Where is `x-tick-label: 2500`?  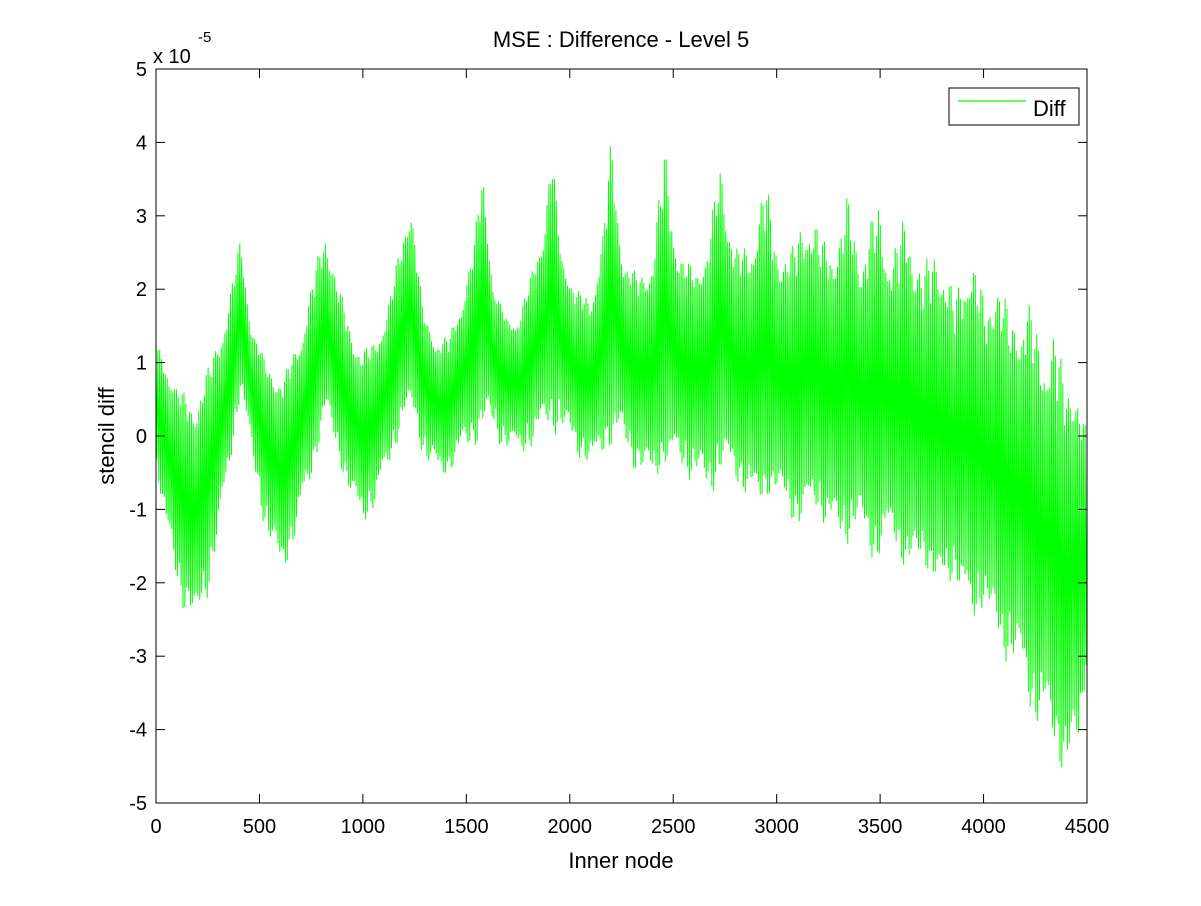
x-tick-label: 2500 is located at coordinates (673, 827).